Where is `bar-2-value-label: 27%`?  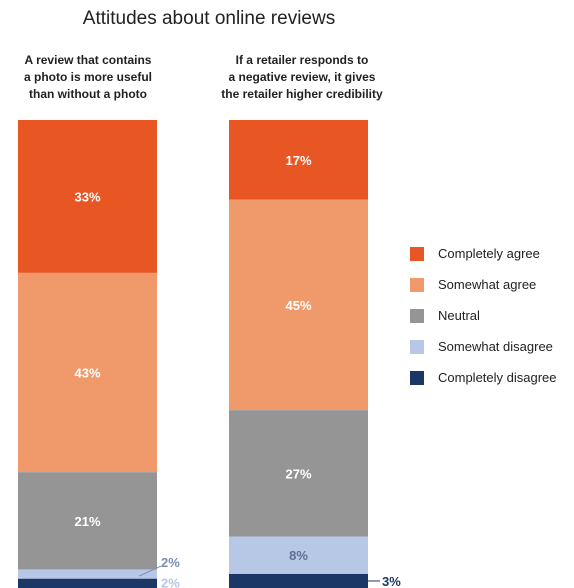
bar-2-value-label: 27% is located at coordinates (298, 473).